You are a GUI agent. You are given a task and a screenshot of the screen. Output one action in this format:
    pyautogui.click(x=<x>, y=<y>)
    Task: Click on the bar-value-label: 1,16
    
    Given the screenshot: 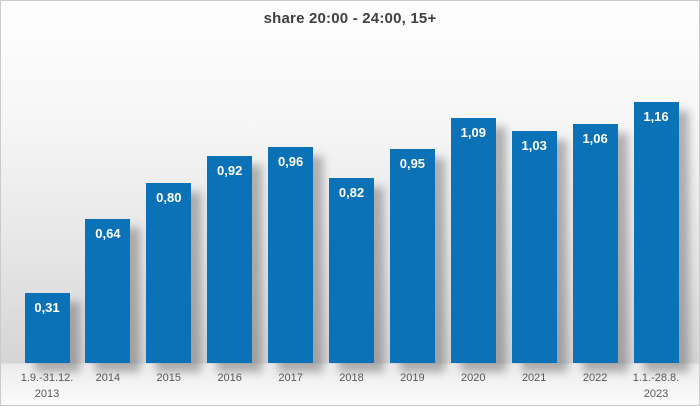 What is the action you would take?
    pyautogui.click(x=656, y=116)
    